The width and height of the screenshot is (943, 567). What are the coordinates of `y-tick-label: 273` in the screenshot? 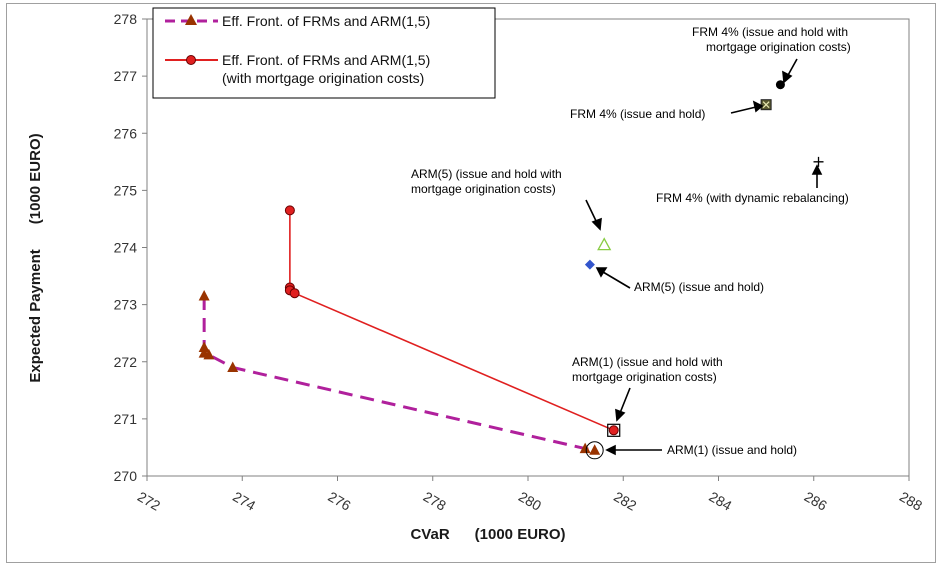 It's located at (126, 305).